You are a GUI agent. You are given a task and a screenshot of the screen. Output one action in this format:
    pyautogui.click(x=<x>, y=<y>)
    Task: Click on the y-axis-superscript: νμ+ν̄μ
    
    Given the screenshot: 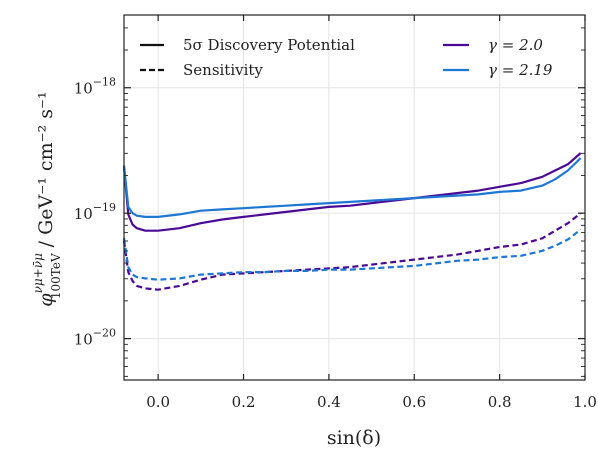 What is the action you would take?
    pyautogui.click(x=38, y=273)
    